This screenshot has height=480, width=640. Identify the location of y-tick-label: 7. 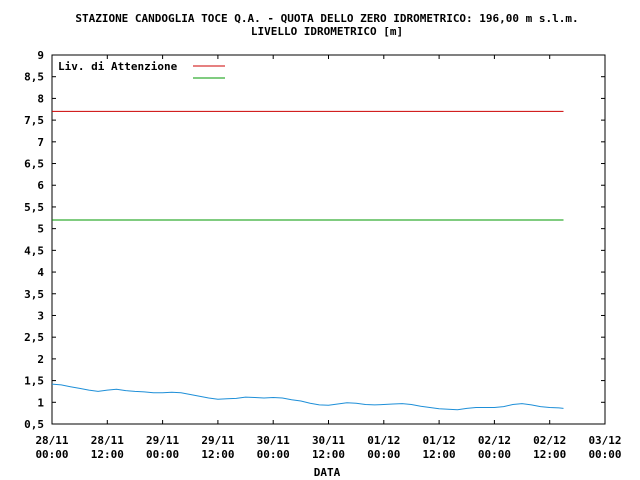
(40, 142).